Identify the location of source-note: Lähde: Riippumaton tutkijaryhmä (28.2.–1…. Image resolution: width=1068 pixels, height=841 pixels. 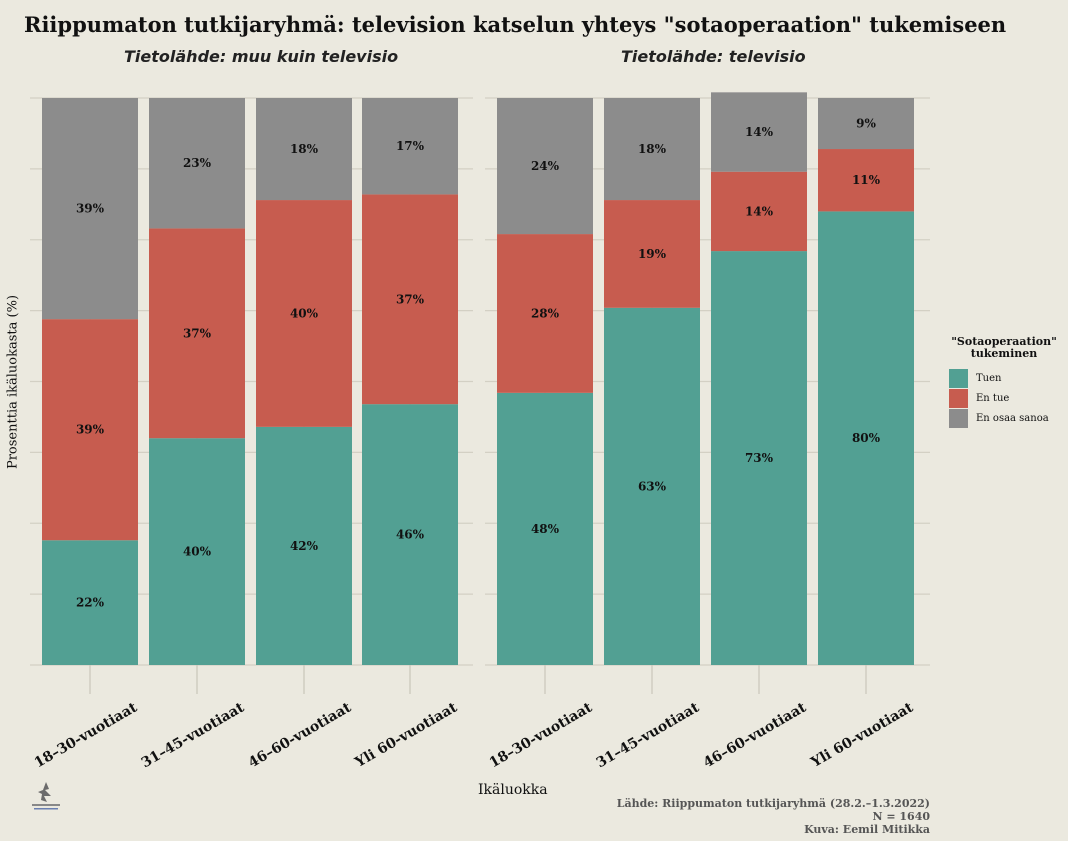
(773, 816).